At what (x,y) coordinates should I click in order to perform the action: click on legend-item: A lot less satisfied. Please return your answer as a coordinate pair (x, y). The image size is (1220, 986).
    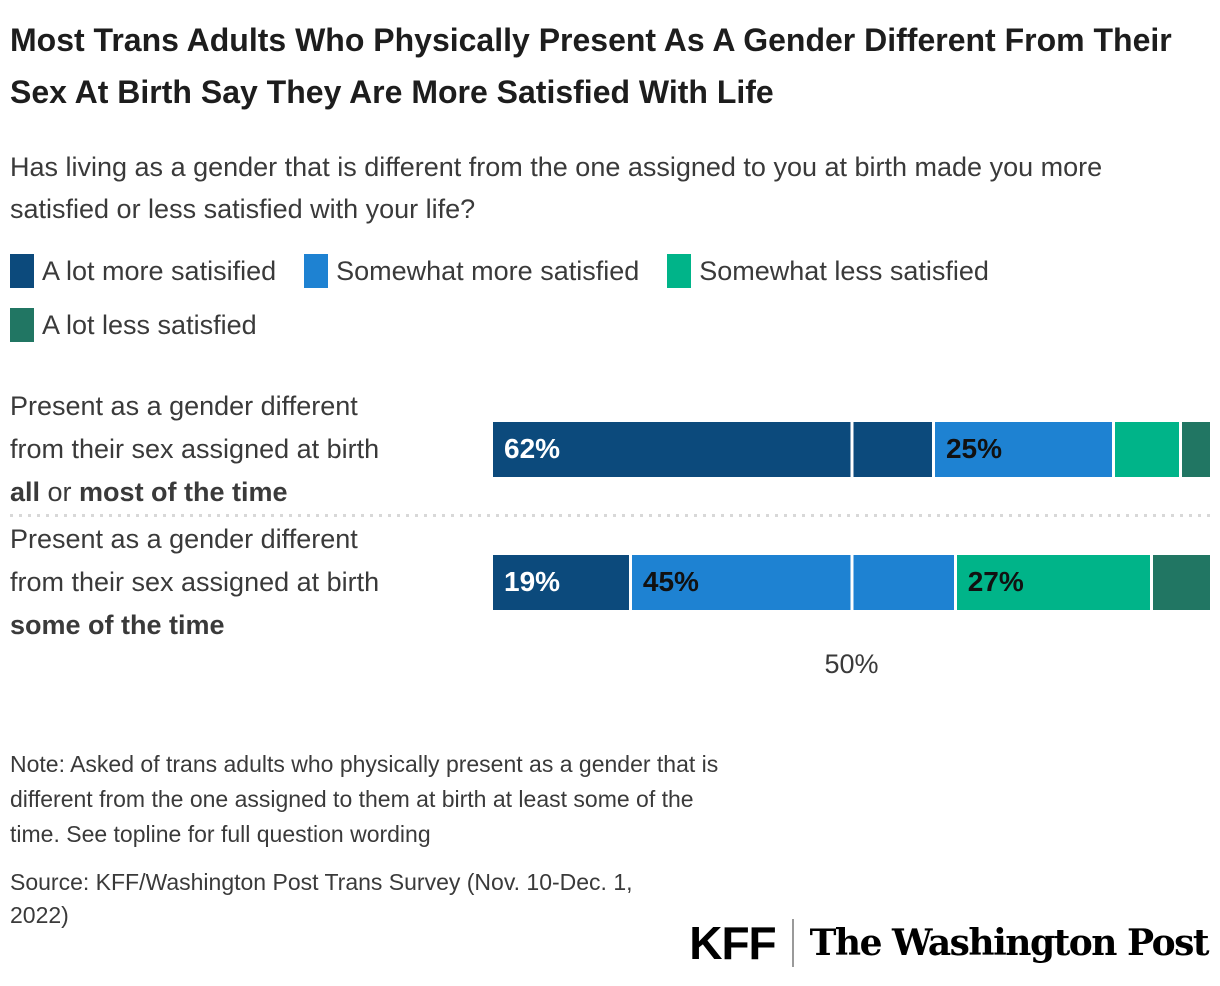
    Looking at the image, I should click on (133, 325).